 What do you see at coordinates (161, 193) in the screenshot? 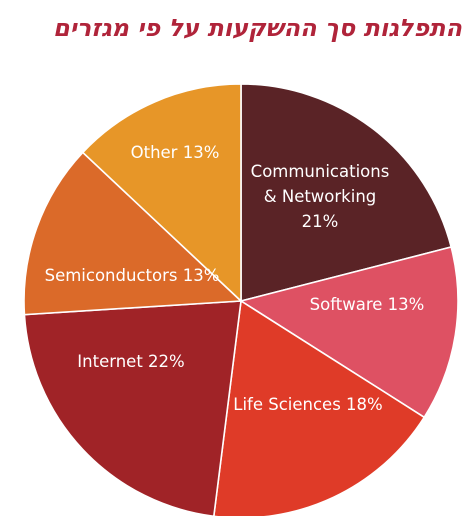
I see `pie-slice-other` at bounding box center [161, 193].